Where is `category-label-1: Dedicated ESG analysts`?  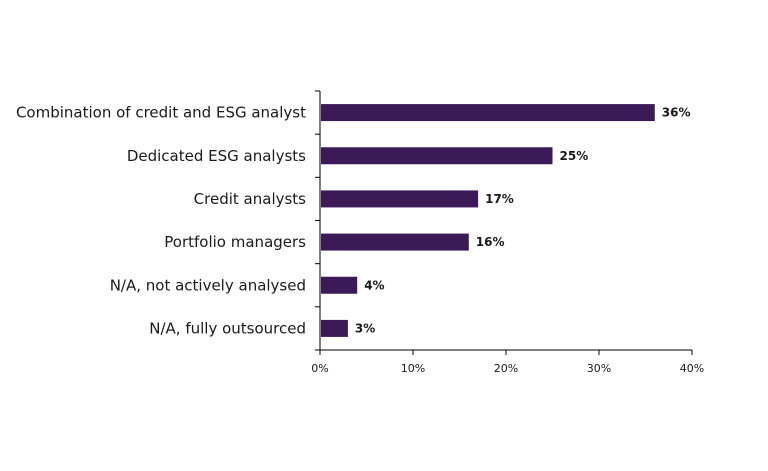 category-label-1: Dedicated ESG analysts is located at coordinates (216, 156).